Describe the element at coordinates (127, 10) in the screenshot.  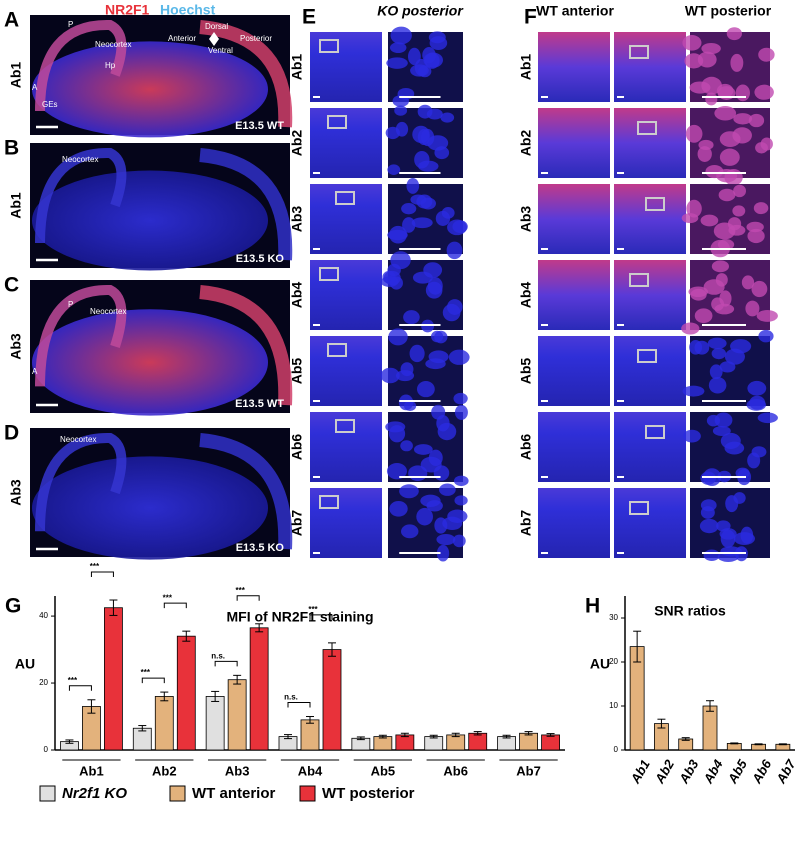
I see `header-marker: NR2F1` at that location.